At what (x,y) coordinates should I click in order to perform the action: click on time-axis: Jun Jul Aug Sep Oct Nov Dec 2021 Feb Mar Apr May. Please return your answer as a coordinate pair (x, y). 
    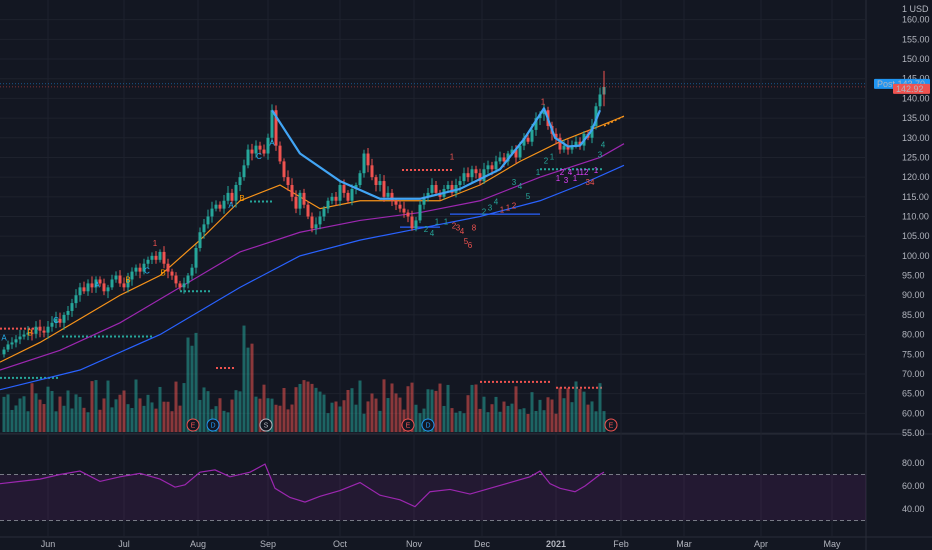
    Looking at the image, I should click on (441, 544).